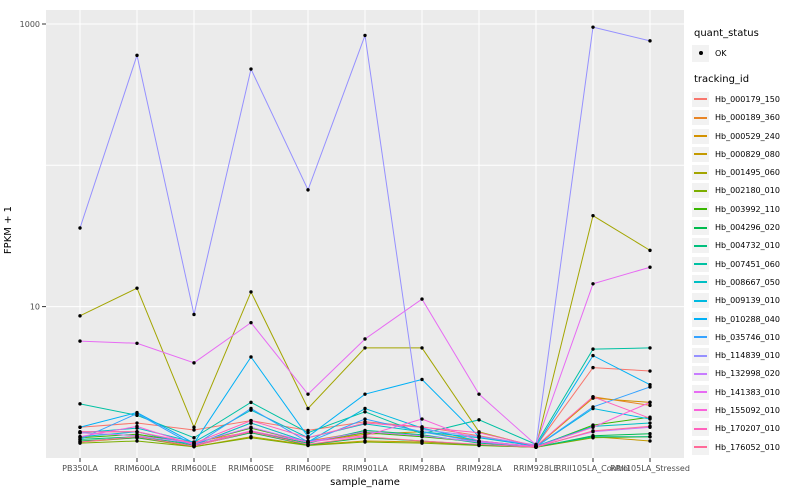 The height and width of the screenshot is (500, 800). What do you see at coordinates (593, 468) in the screenshot?
I see `x-tick-label: RRII105LA_Control` at bounding box center [593, 468].